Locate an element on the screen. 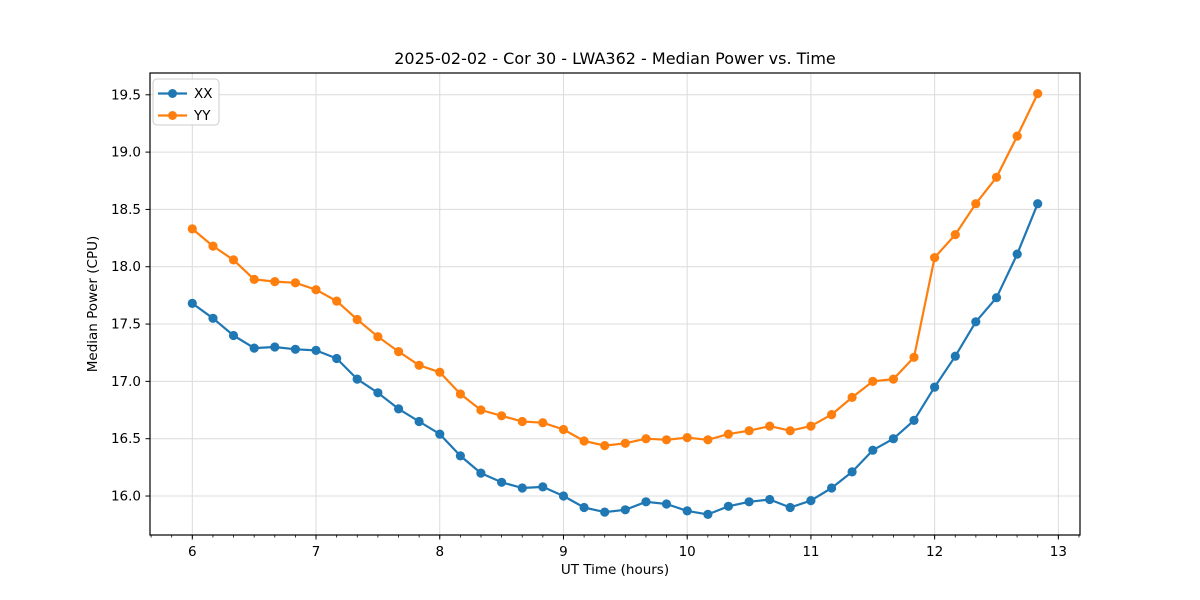 This screenshot has height=600, width=1200. legend: XX YY is located at coordinates (186, 102).